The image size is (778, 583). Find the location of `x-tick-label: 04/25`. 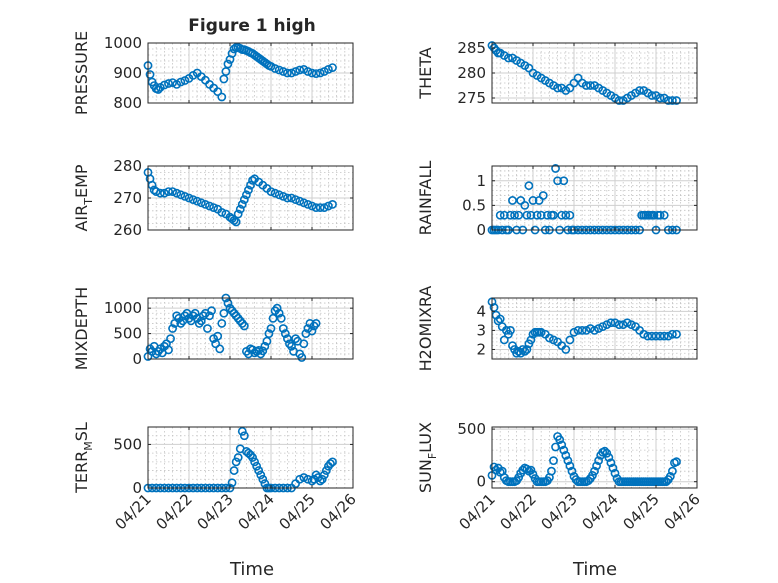

x-tick-label: 04/25 is located at coordinates (297, 511).